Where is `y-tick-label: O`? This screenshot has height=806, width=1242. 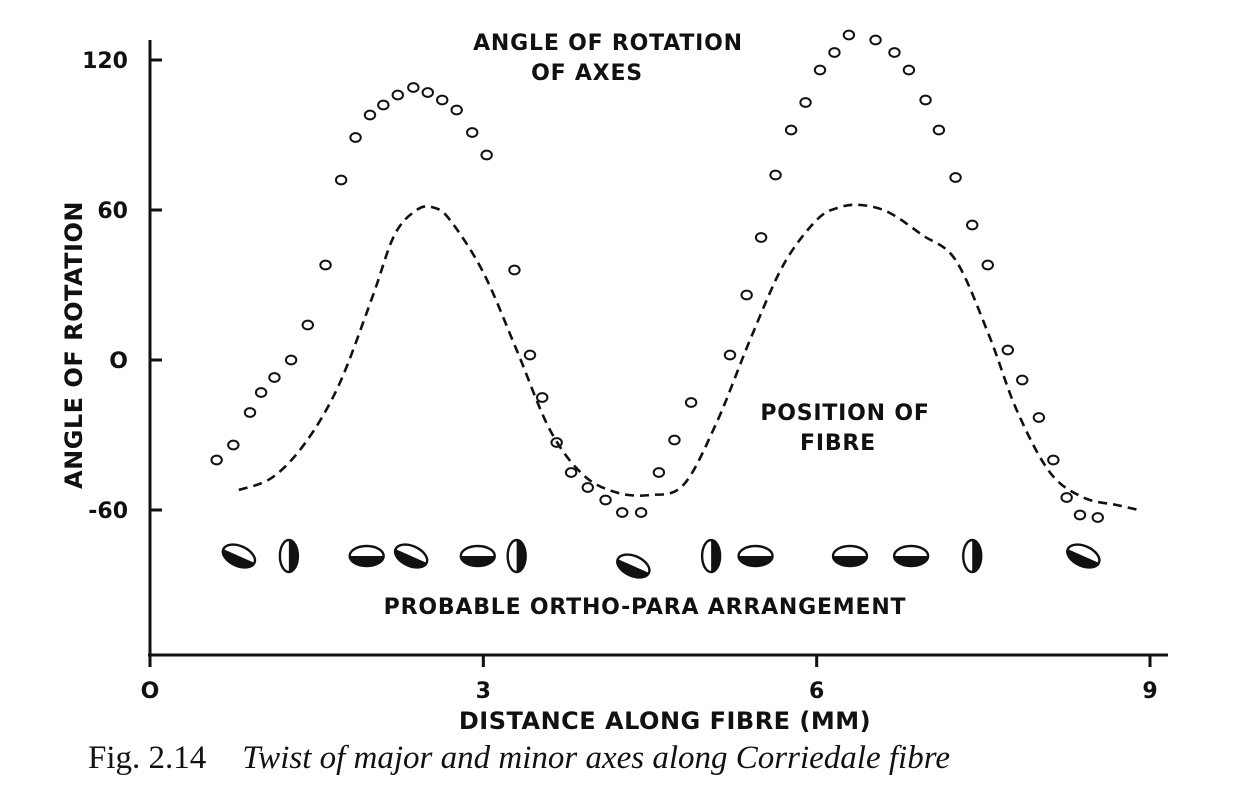 y-tick-label: O is located at coordinates (118, 361).